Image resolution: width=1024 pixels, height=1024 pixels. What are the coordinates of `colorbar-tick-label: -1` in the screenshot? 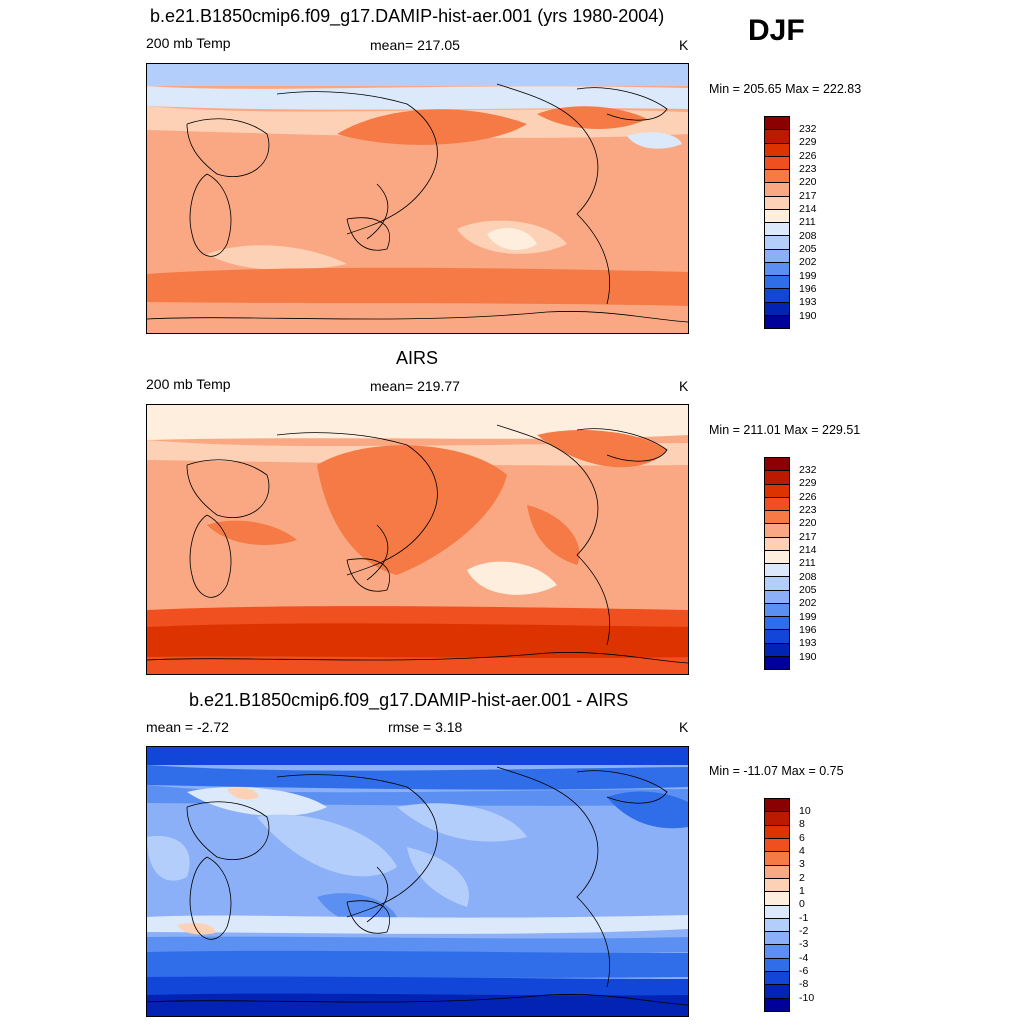 It's located at (804, 918).